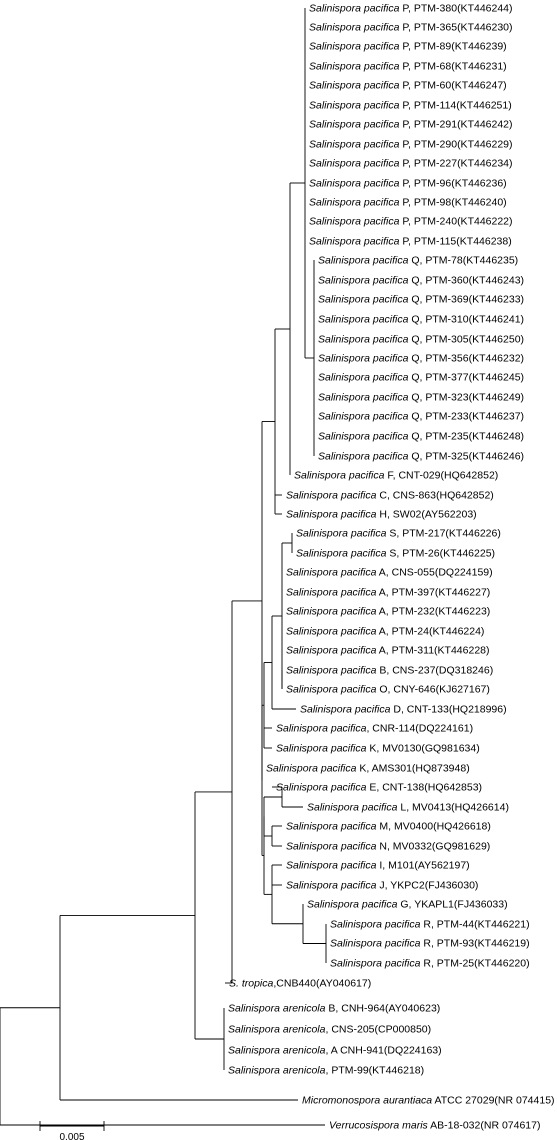 This screenshot has height=1140, width=557. Describe the element at coordinates (480, 808) in the screenshot. I see `taxon-accession: (HQ426614)` at that location.